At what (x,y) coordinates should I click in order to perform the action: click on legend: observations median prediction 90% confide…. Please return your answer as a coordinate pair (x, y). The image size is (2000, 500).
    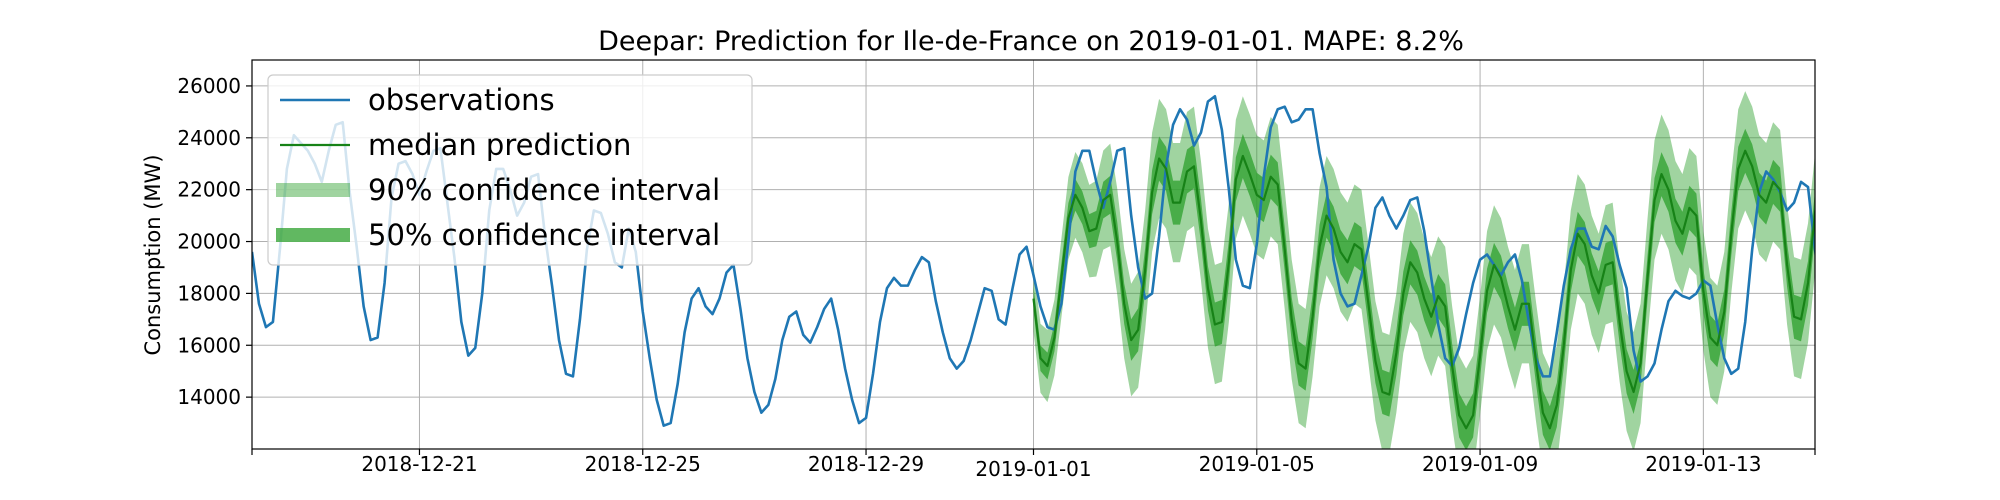
    Looking at the image, I should click on (510, 170).